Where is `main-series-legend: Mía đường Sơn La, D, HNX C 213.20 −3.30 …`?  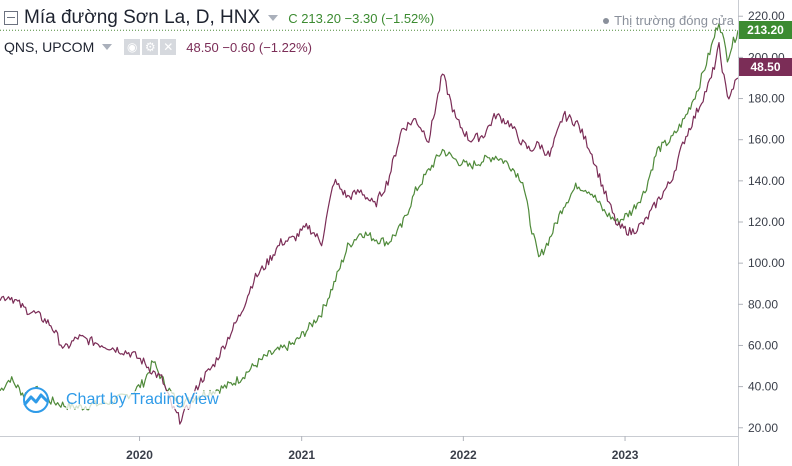 main-series-legend: Mía đường Sơn La, D, HNX C 213.20 −3.30 … is located at coordinates (219, 18).